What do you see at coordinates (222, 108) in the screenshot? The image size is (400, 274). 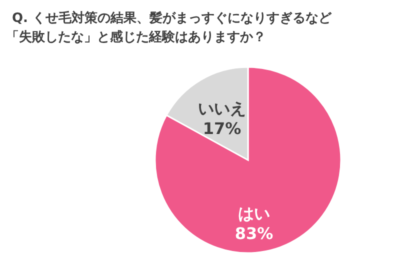 I see `slice-label: いいえ` at bounding box center [222, 108].